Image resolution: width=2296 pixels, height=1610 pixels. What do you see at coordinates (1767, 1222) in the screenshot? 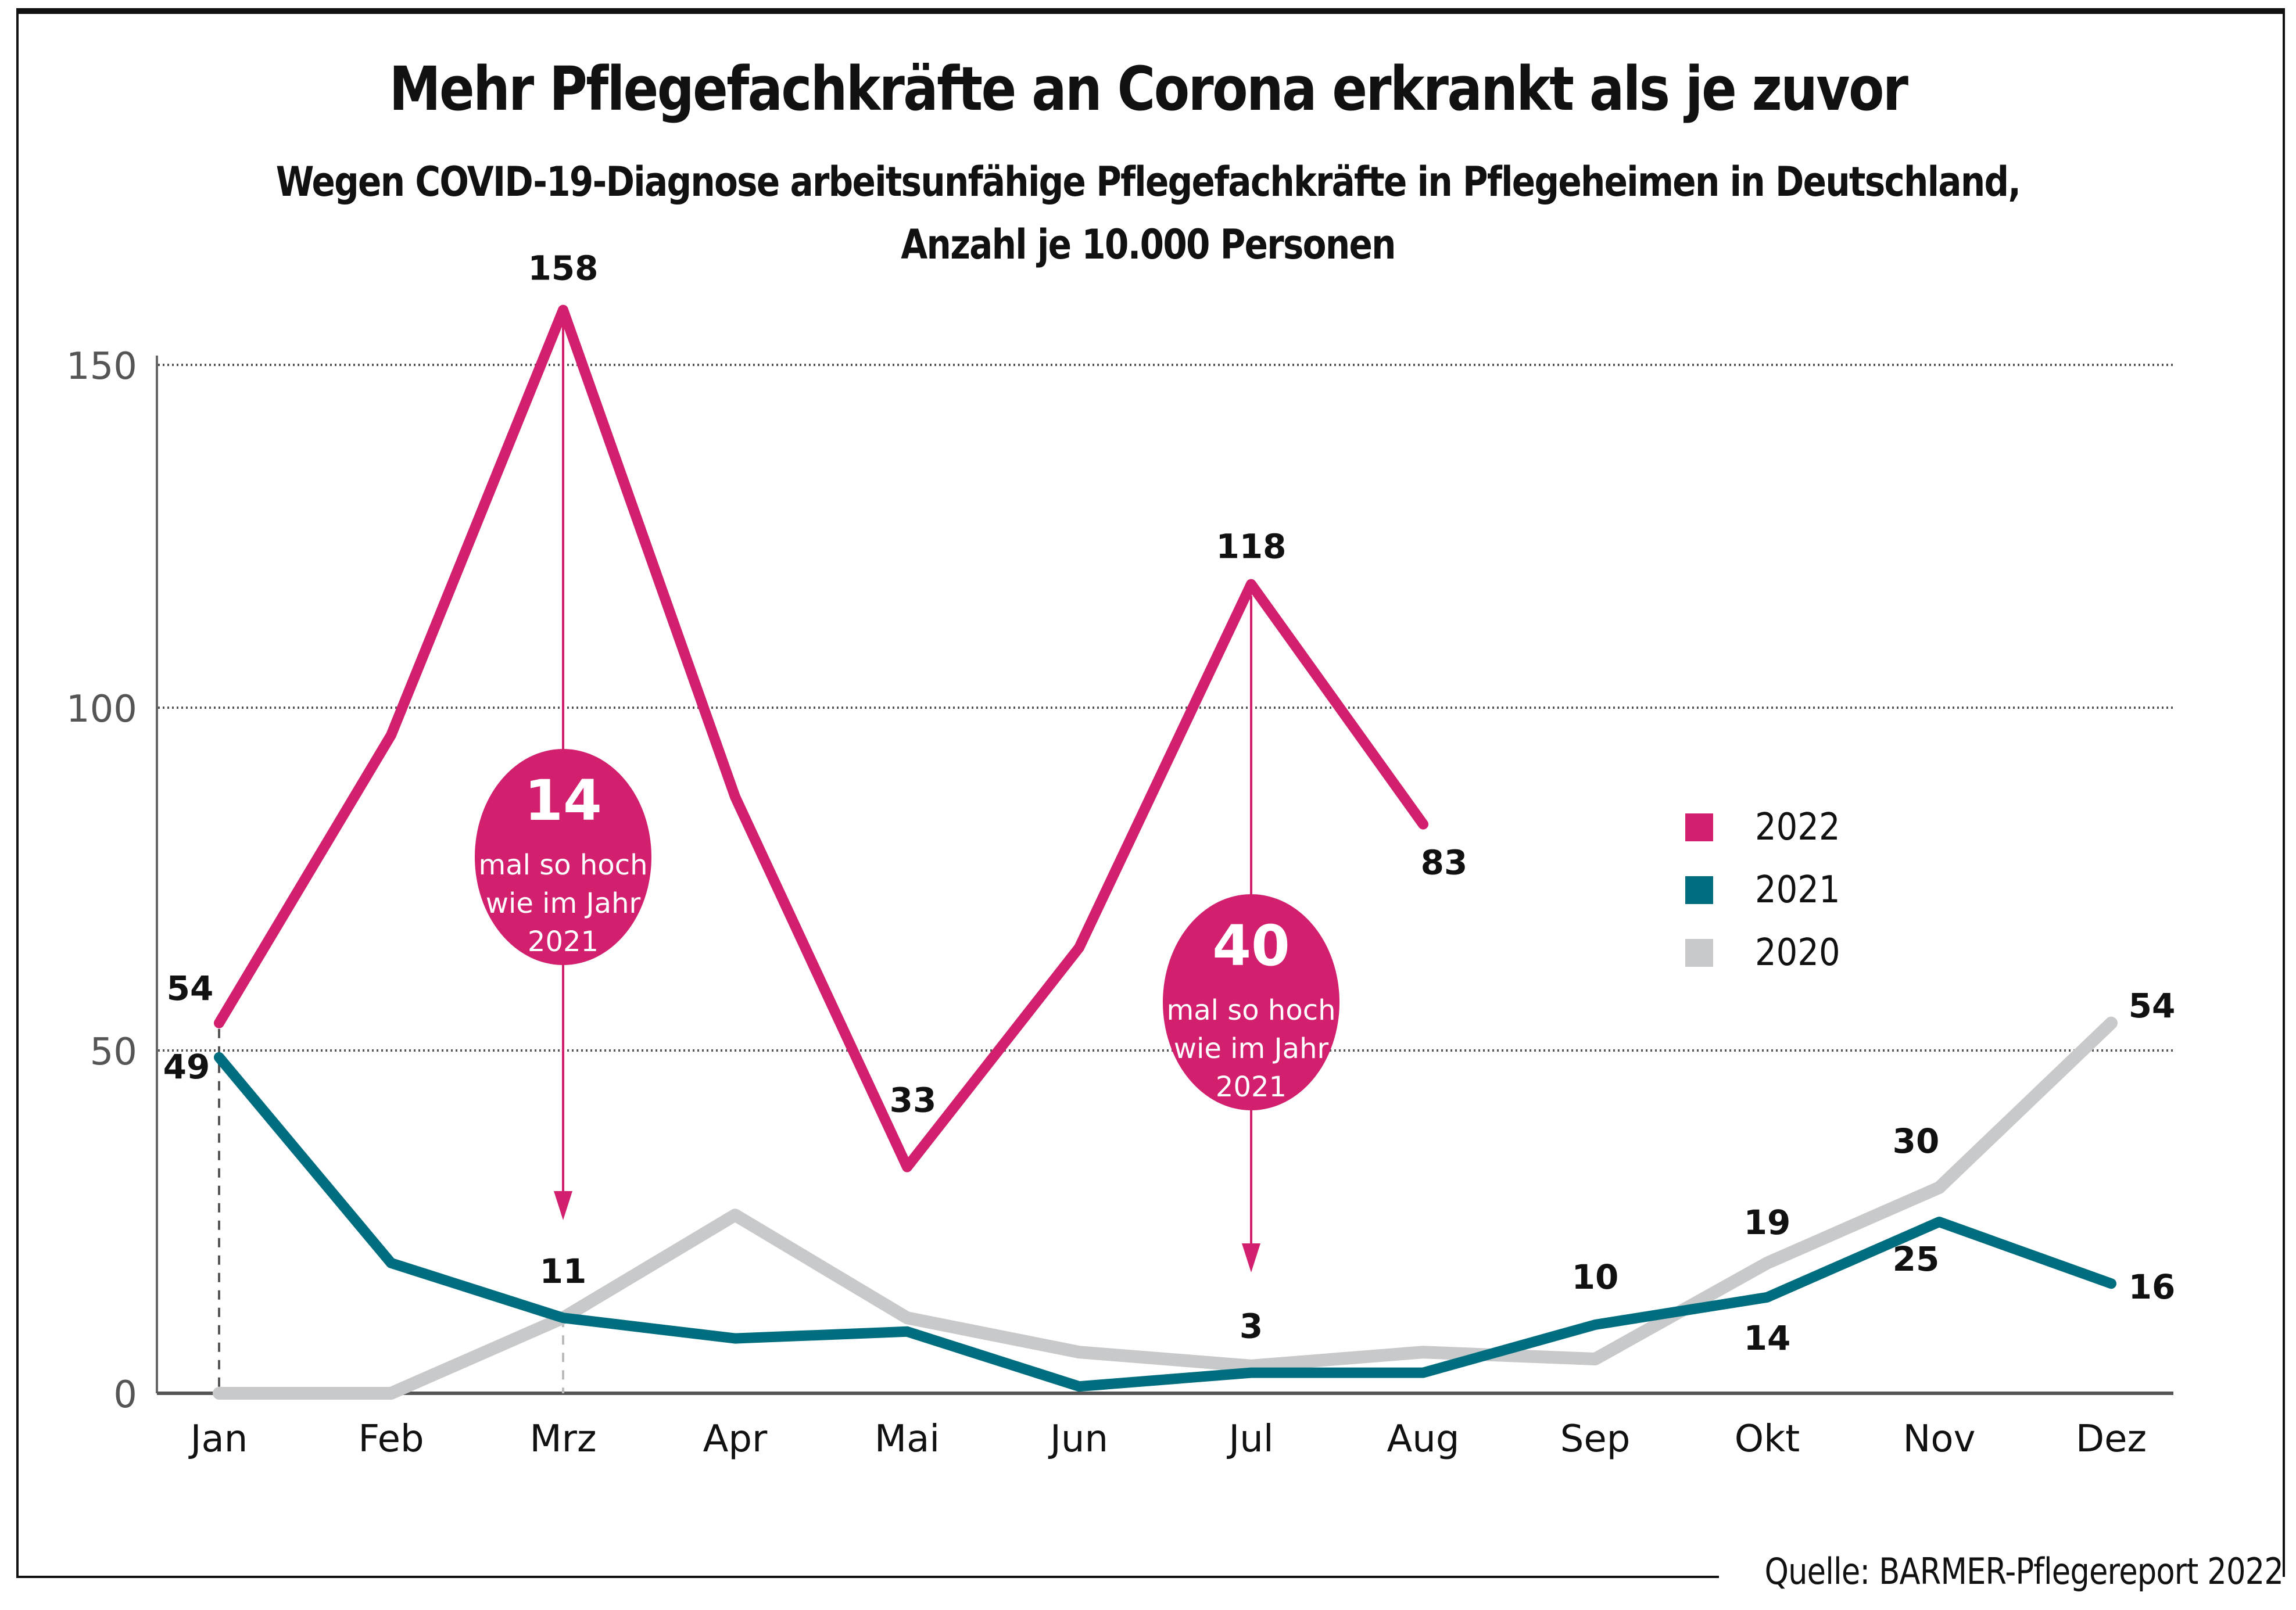
I see `data-label-2020-Okt: 19` at bounding box center [1767, 1222].